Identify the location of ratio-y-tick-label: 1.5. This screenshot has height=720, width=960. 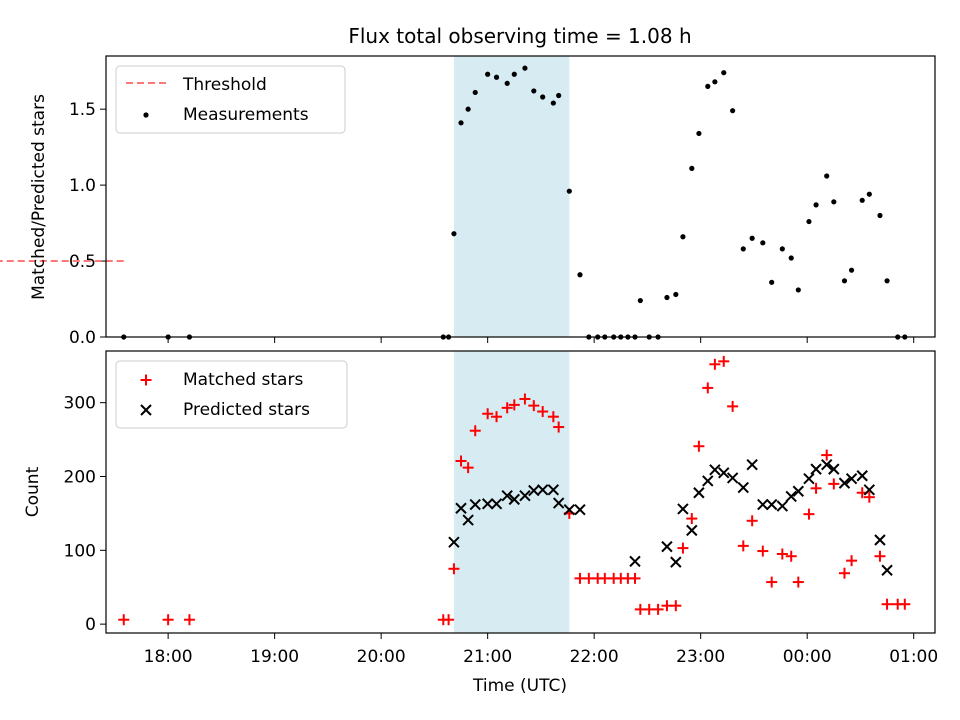
(82, 110).